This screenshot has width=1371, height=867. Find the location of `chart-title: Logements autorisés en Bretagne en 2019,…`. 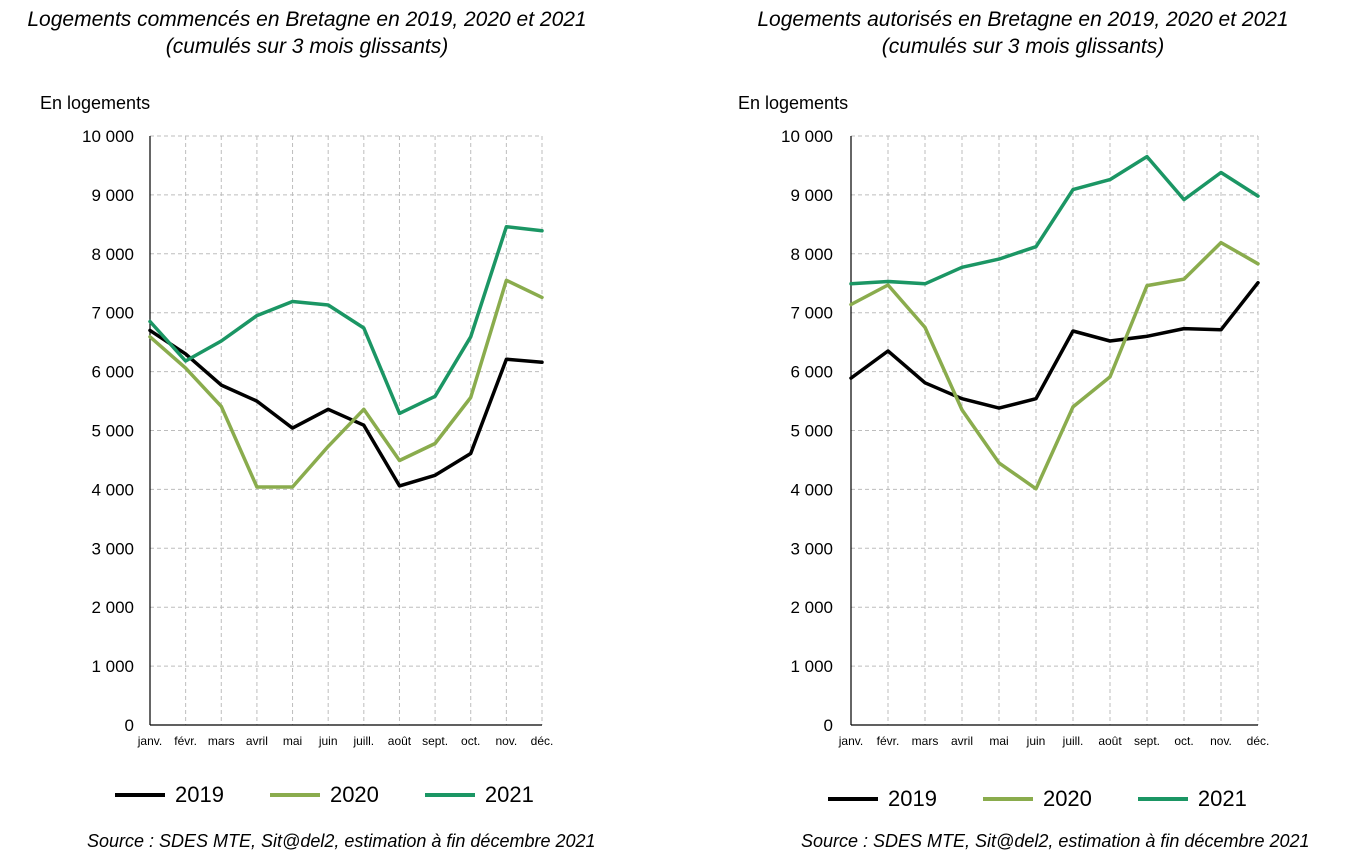

chart-title: Logements autorisés en Bretagne en 2019,… is located at coordinates (1023, 33).